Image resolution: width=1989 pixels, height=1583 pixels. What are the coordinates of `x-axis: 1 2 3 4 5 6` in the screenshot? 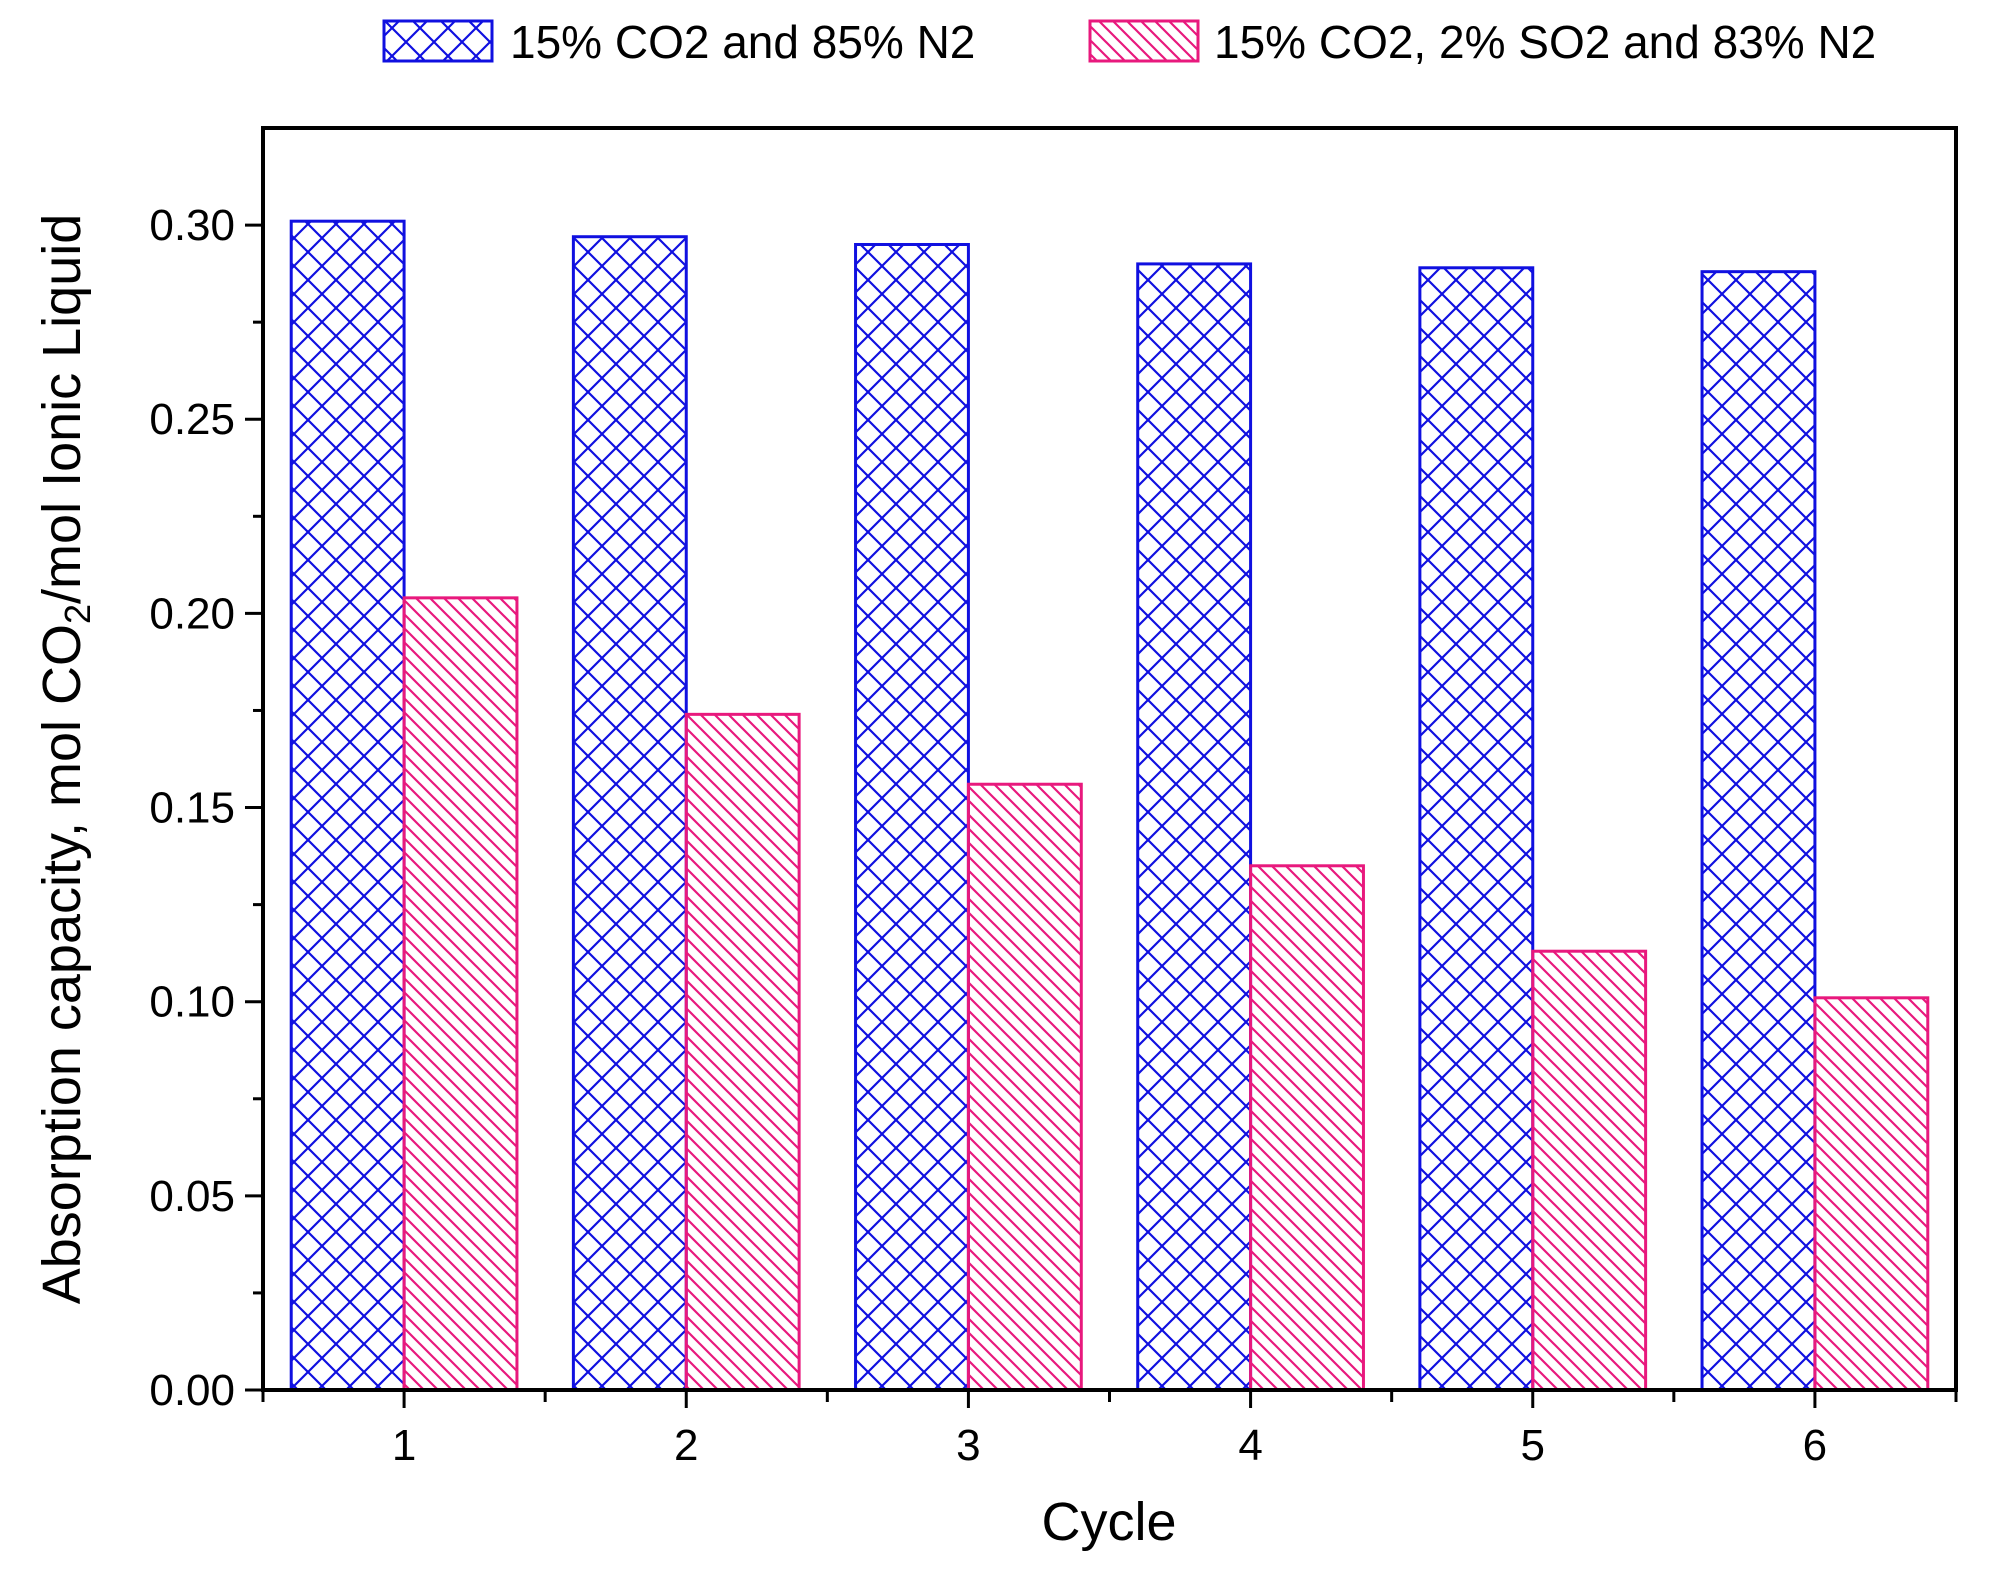 It's located at (1109, 1430).